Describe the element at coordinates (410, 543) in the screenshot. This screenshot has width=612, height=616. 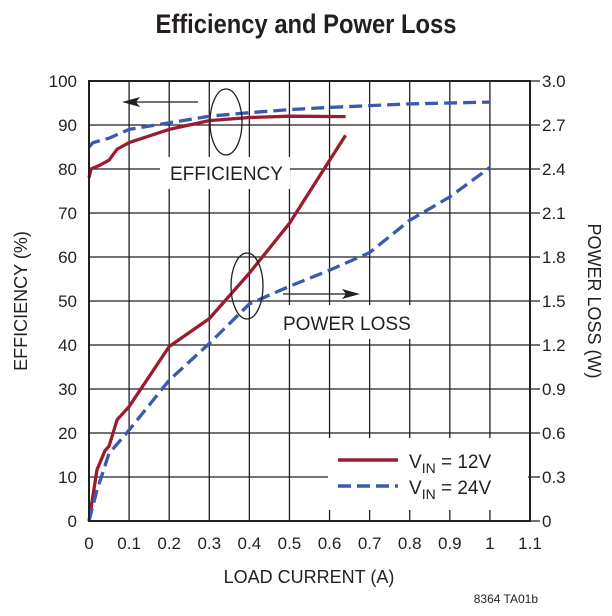
I see `x-tick-label: 0.8` at that location.